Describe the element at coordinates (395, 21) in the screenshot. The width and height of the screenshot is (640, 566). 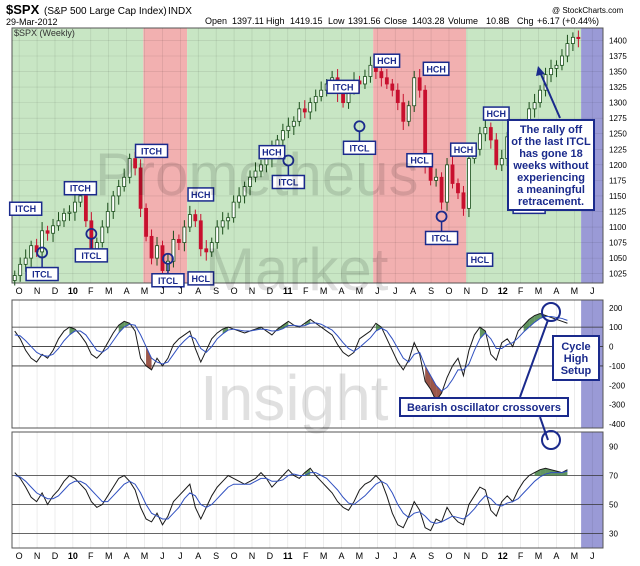
I see `close-label: Close` at that location.